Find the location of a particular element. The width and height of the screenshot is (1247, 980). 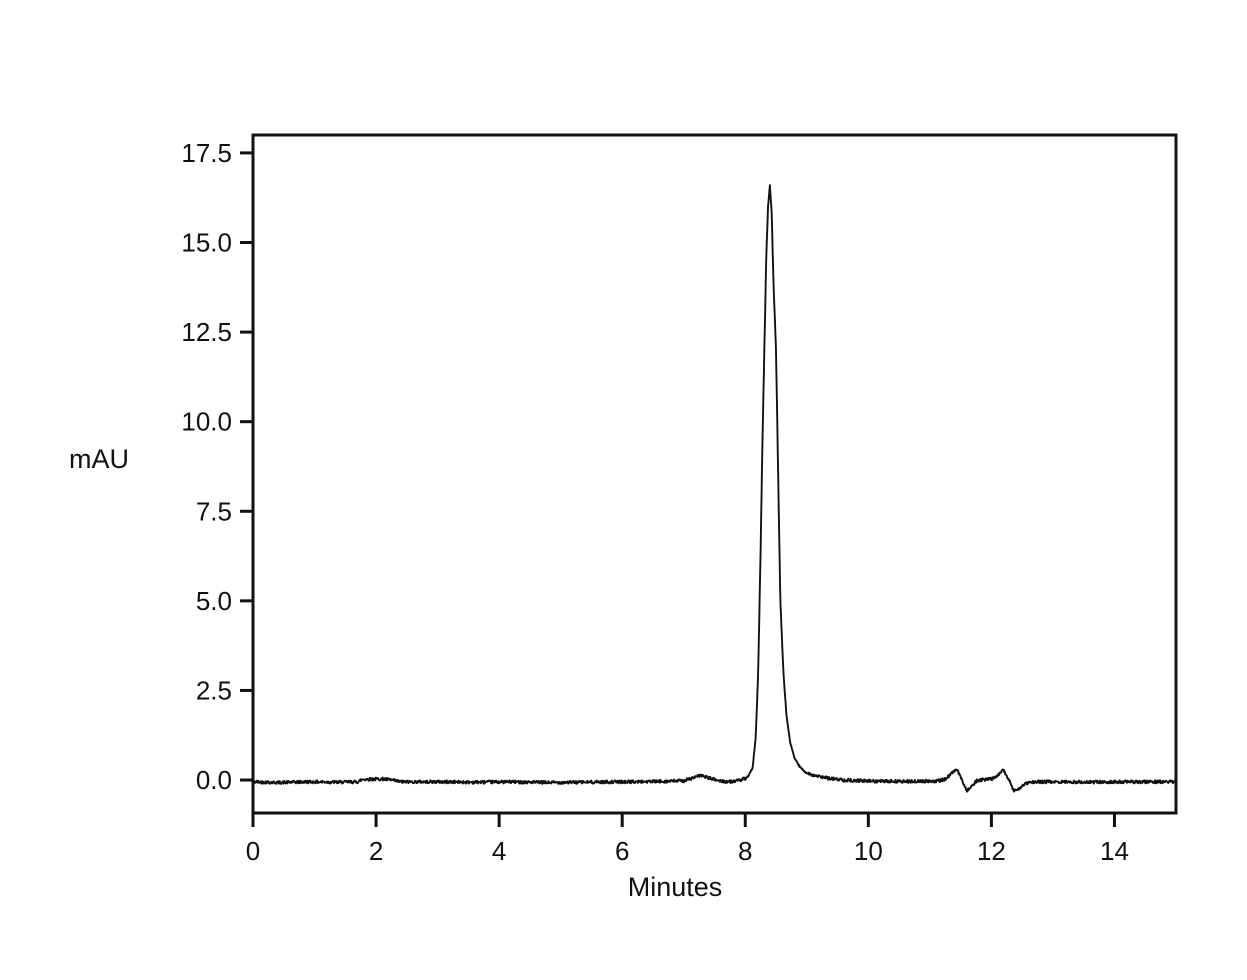

y-axis-title: mAU is located at coordinates (99, 459).